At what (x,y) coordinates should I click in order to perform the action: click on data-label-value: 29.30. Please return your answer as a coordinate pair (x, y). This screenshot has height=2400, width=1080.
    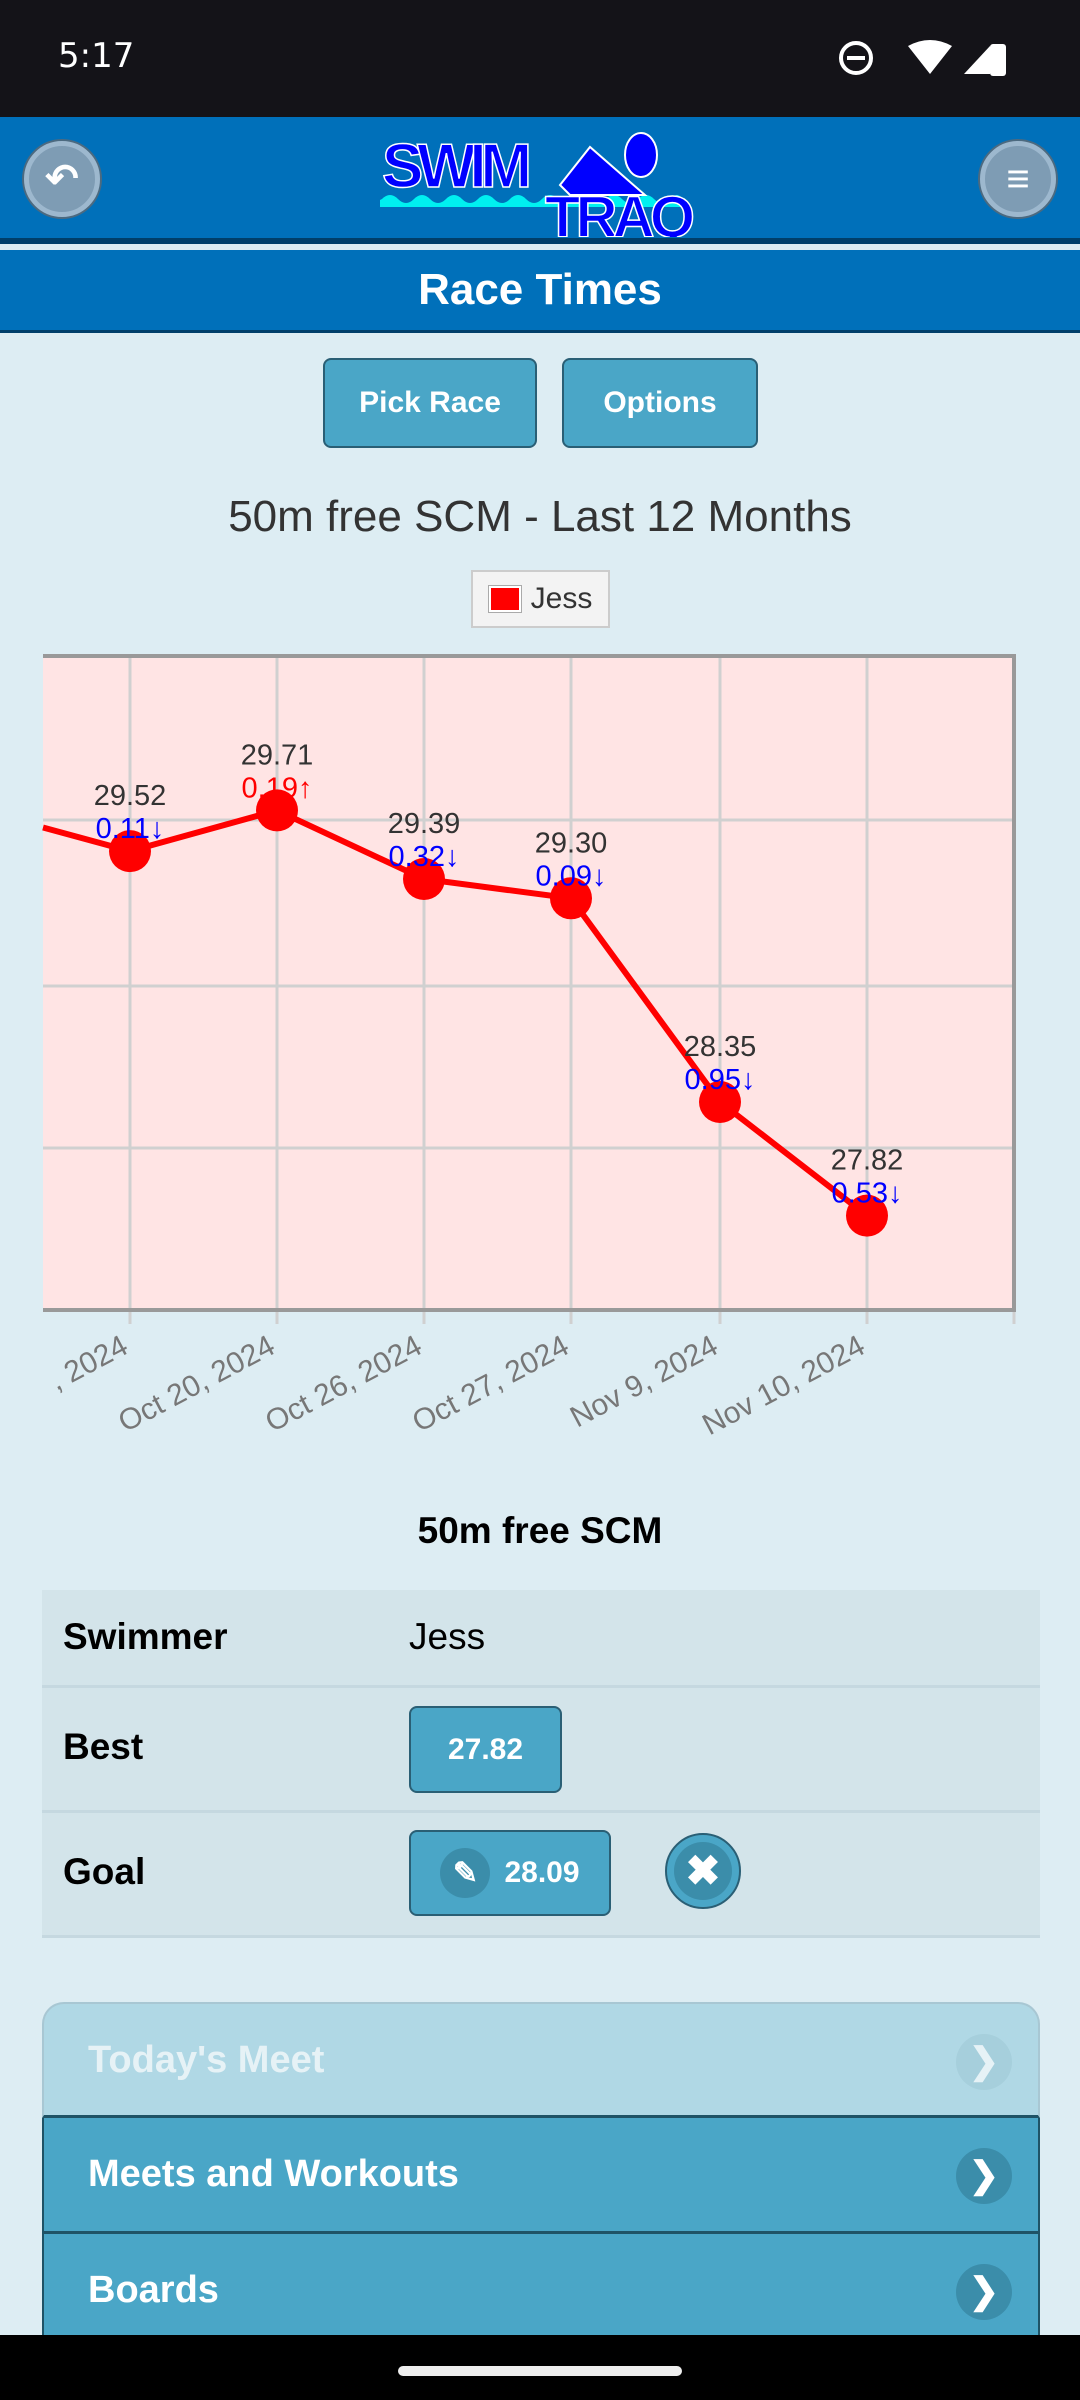
    Looking at the image, I should click on (571, 843).